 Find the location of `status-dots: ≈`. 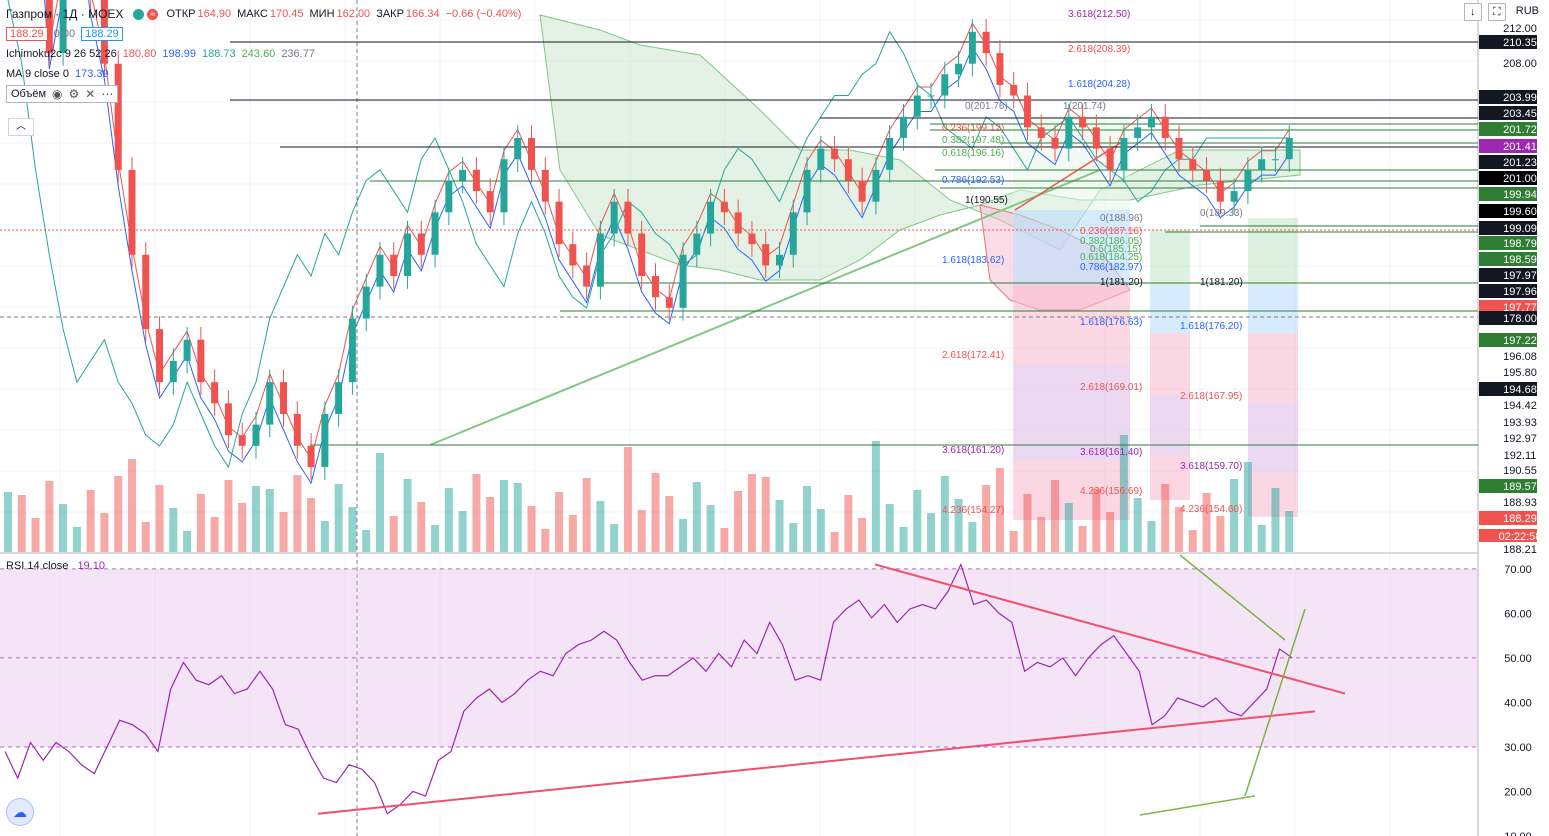

status-dots: ≈ is located at coordinates (146, 14).